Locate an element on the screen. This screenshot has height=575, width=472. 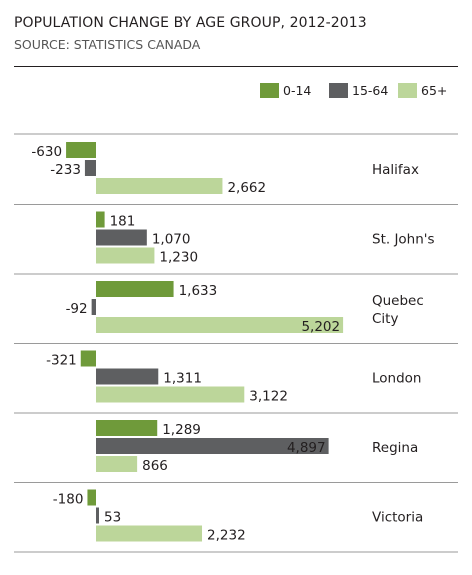
legend-label-65: 65+ is located at coordinates (434, 90).